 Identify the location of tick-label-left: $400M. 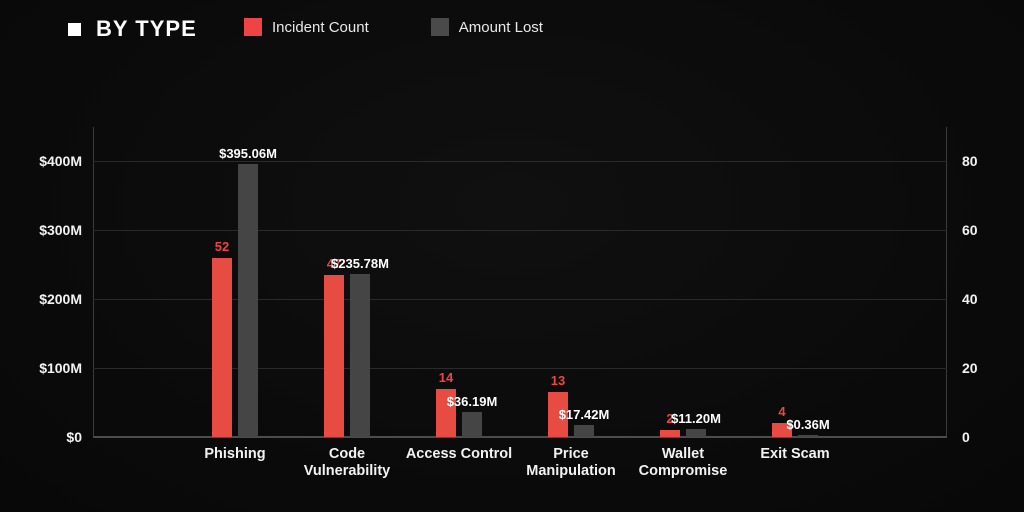
(60, 161).